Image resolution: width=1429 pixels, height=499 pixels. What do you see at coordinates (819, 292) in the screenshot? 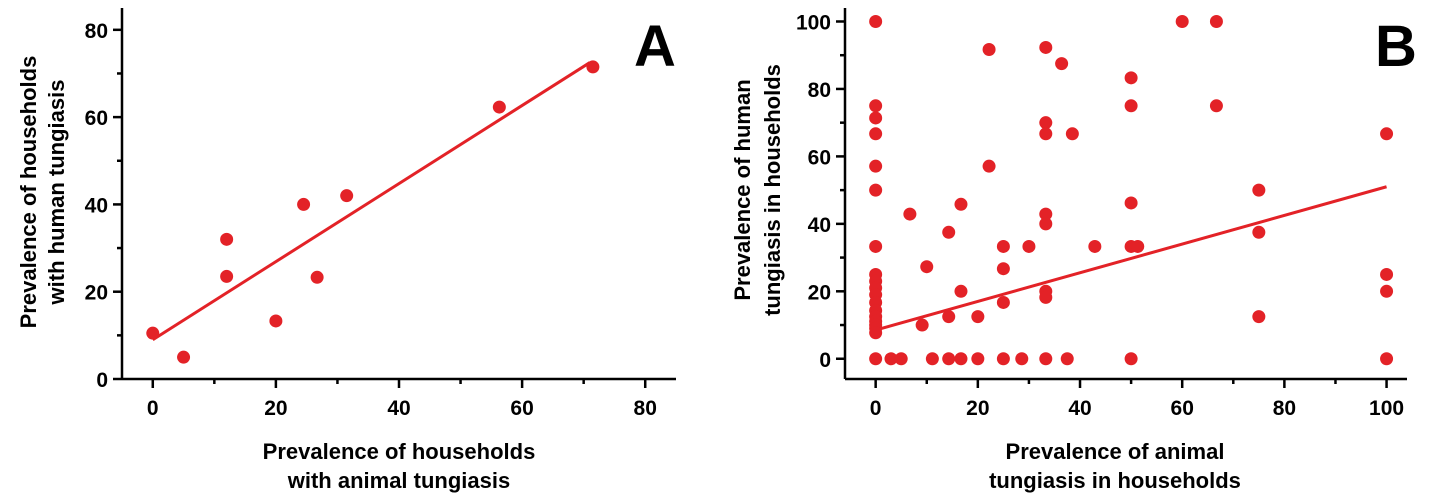
I see `panel-b-y-tick-label: 20` at bounding box center [819, 292].